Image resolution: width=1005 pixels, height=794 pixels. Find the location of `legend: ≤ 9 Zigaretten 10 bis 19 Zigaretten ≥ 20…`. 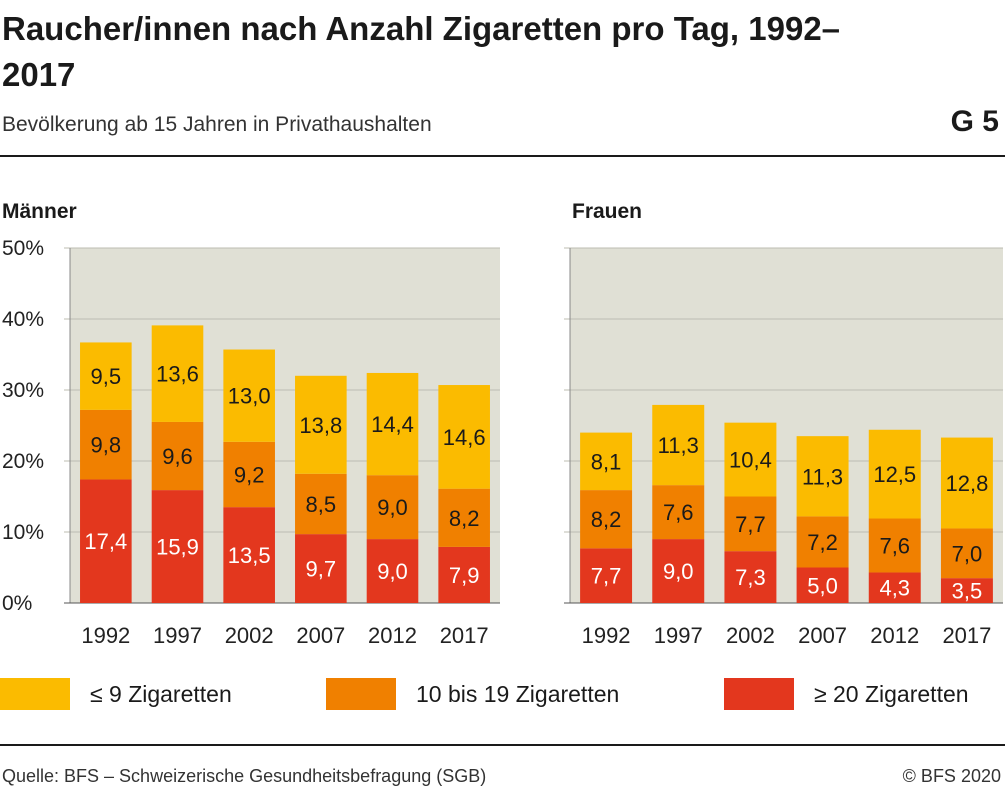

legend: ≤ 9 Zigaretten 10 bis 19 Zigaretten ≥ 20… is located at coordinates (502, 694).